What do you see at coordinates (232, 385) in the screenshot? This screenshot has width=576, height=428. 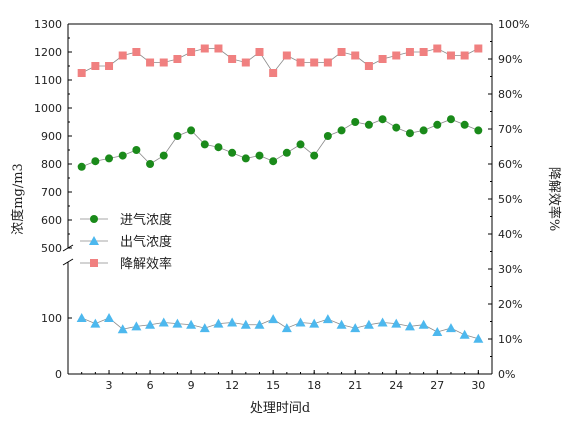 I see `x-tick-label: 12` at bounding box center [232, 385].